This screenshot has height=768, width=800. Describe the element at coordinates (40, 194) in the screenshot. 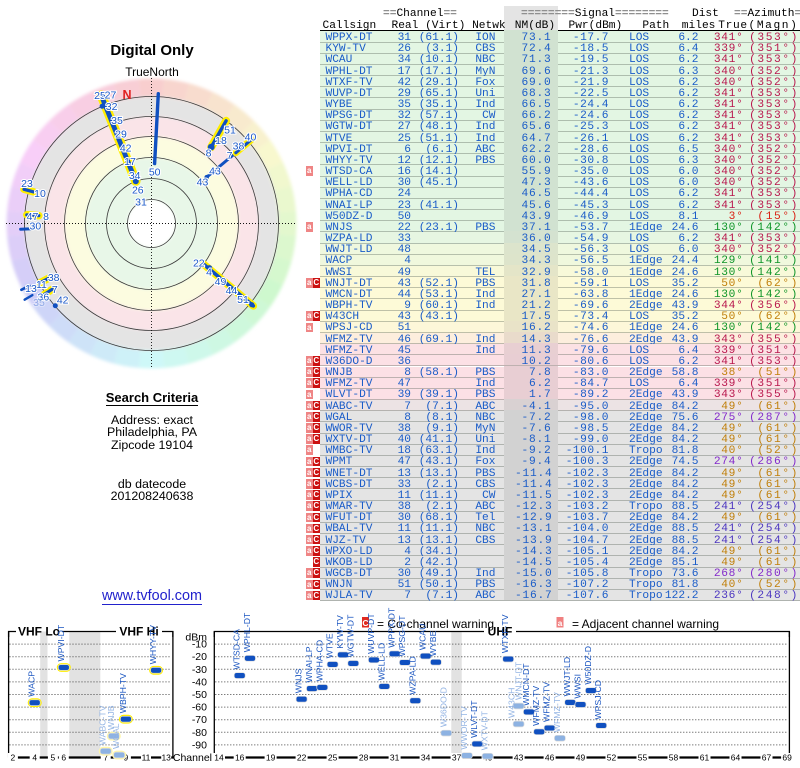

I see `svg-text: 10` at that location.